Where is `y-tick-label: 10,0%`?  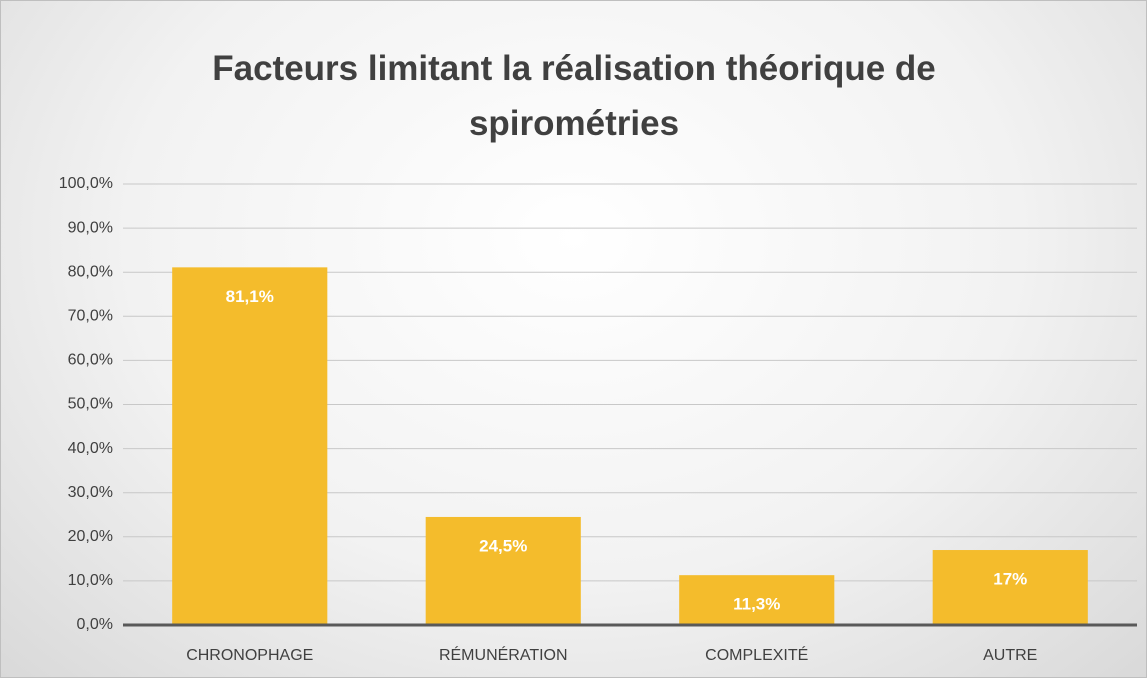 y-tick-label: 10,0% is located at coordinates (90, 580).